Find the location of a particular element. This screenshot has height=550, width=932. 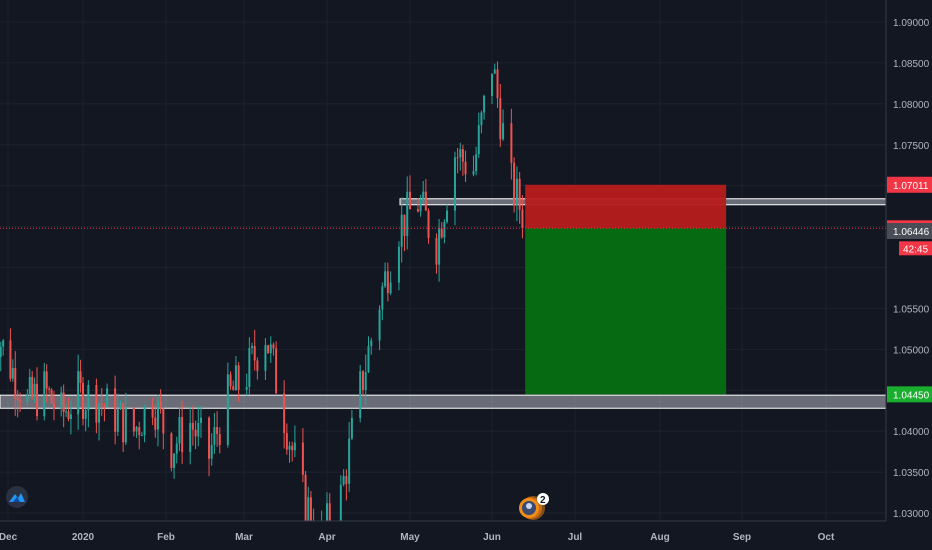

price-badge-label: 1.04450 is located at coordinates (911, 395).